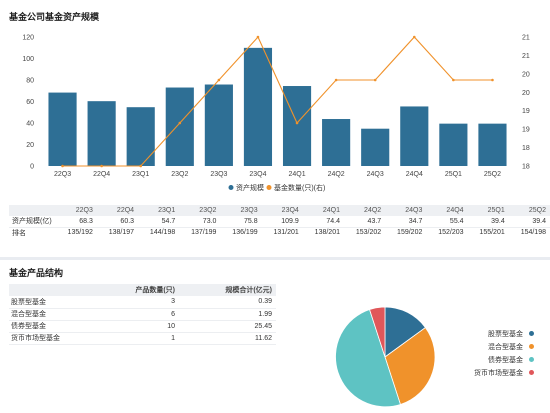 This screenshot has width=550, height=413. Describe the element at coordinates (148, 290) in the screenshot. I see `header-count: 产品数量(只)` at that location.